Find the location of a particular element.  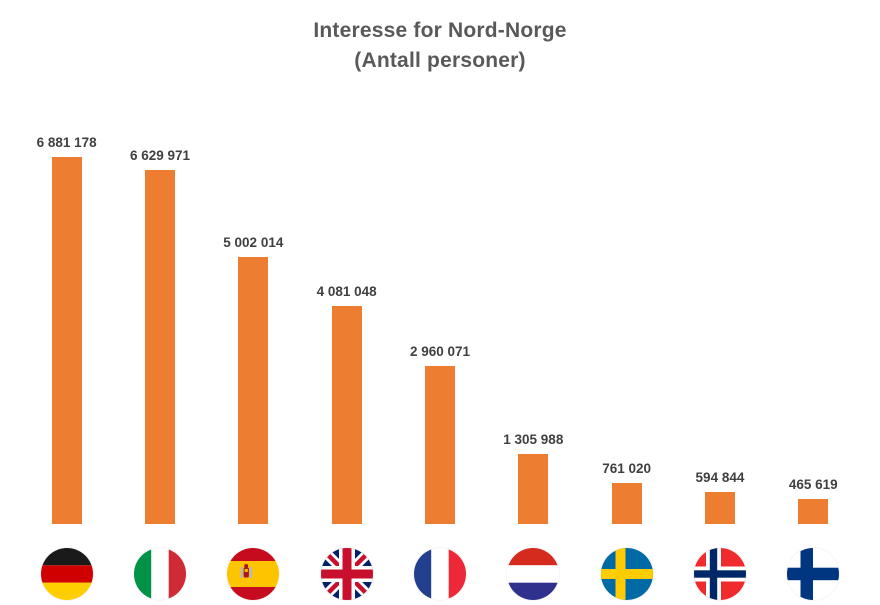

bar-area-france: 2 960 071 is located at coordinates (440, 262).